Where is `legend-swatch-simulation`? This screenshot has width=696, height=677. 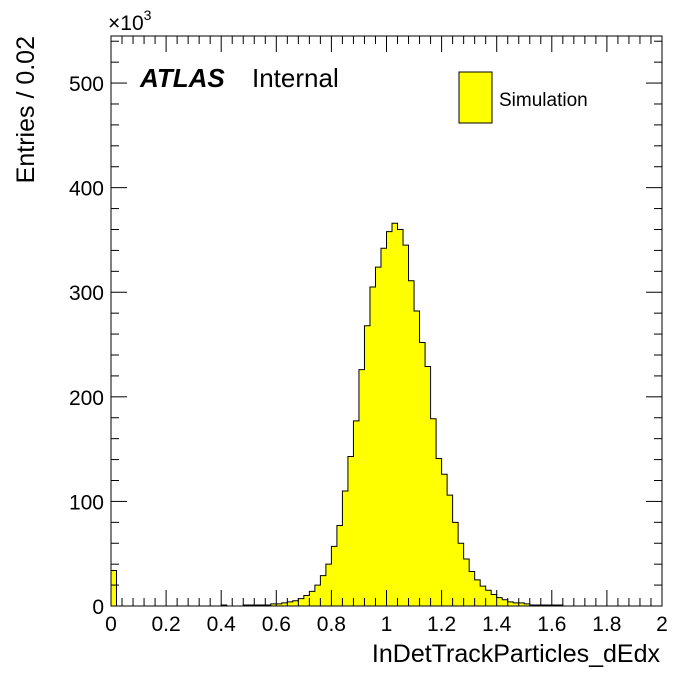
legend-swatch-simulation is located at coordinates (475, 97).